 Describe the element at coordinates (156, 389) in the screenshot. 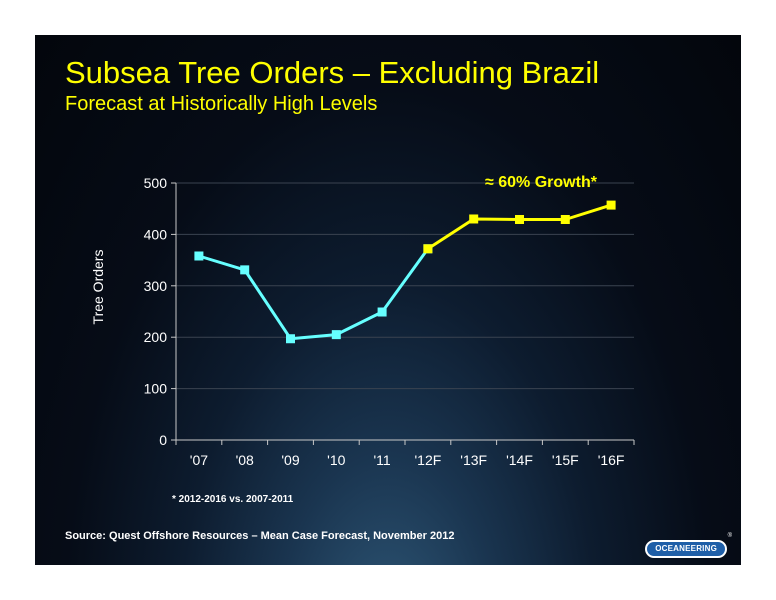

I see `y-tick-label: 100` at that location.